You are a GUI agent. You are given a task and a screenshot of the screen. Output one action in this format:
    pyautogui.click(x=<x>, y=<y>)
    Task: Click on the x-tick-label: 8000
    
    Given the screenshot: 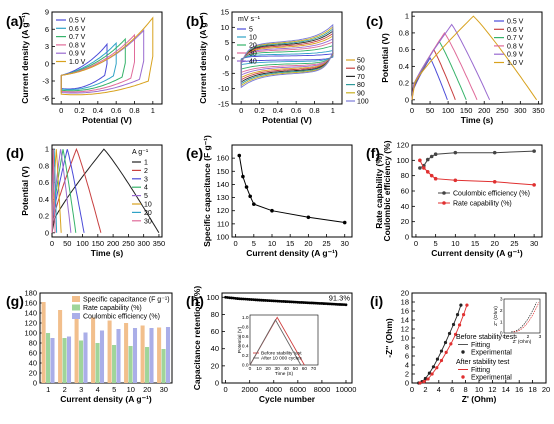 What is the action you would take?
    pyautogui.click(x=322, y=389)
    